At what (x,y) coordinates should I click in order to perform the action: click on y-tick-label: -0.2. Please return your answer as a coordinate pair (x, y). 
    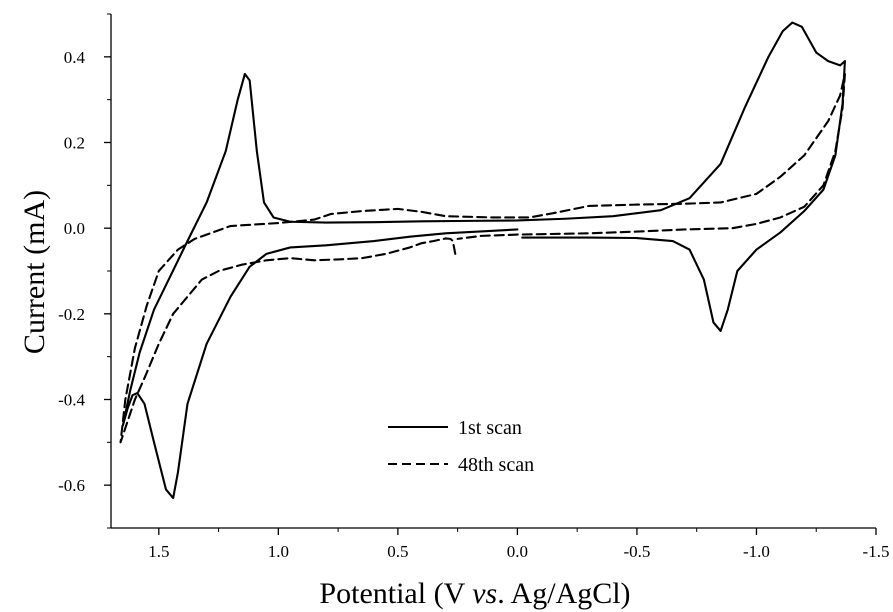
    Looking at the image, I should click on (71, 314).